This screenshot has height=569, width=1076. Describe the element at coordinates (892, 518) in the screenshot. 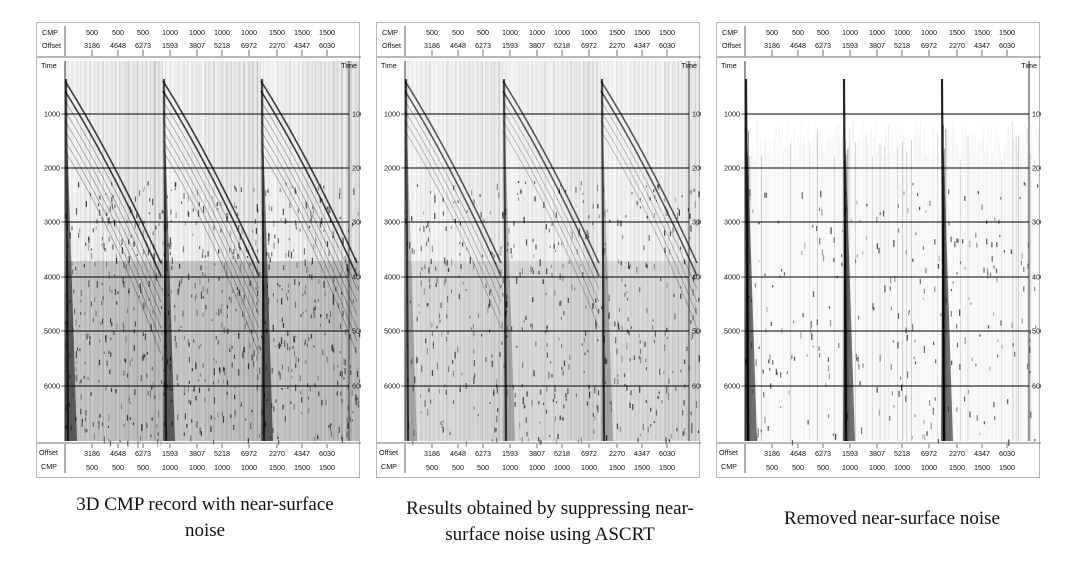

I see `caption-removed: Removed near-surface noise` at that location.